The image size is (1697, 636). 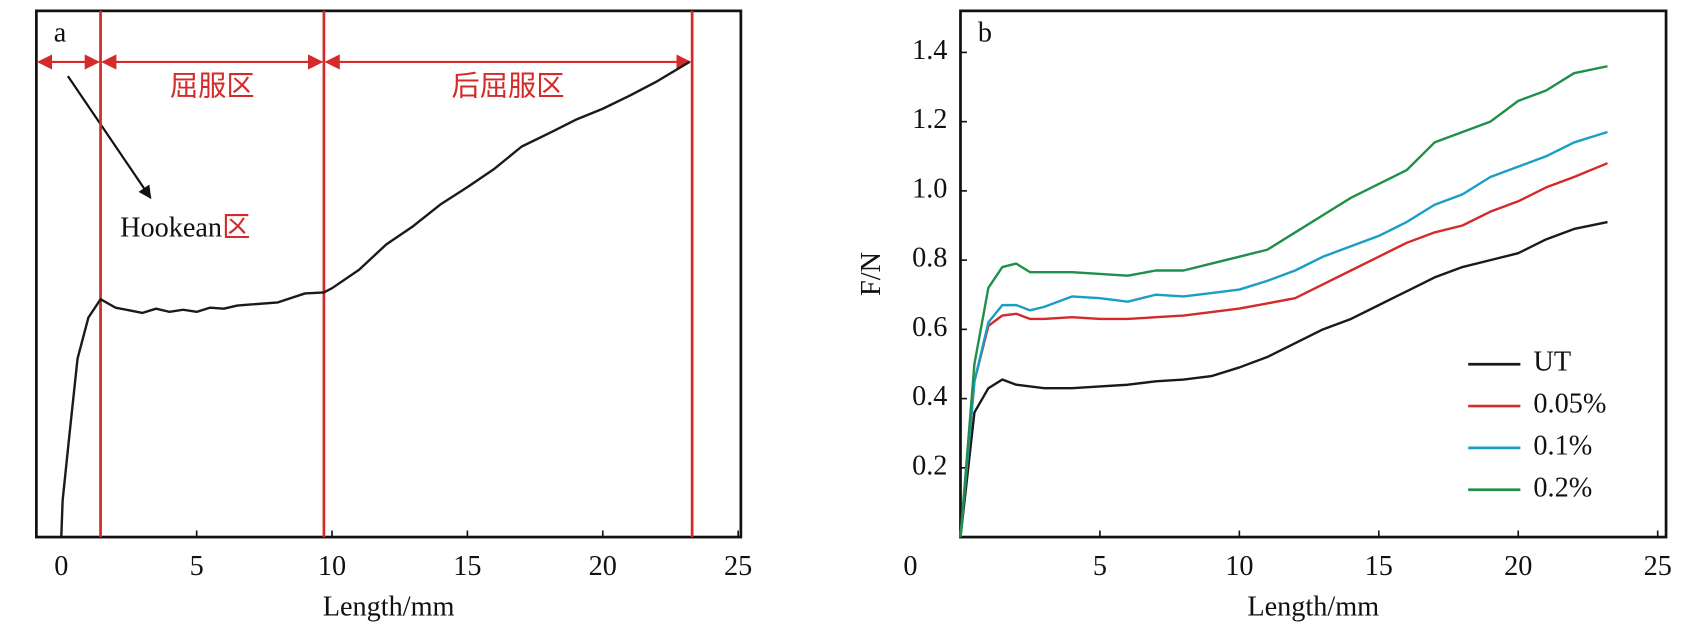 I want to click on region-label: 屈服区, so click(x=212, y=87).